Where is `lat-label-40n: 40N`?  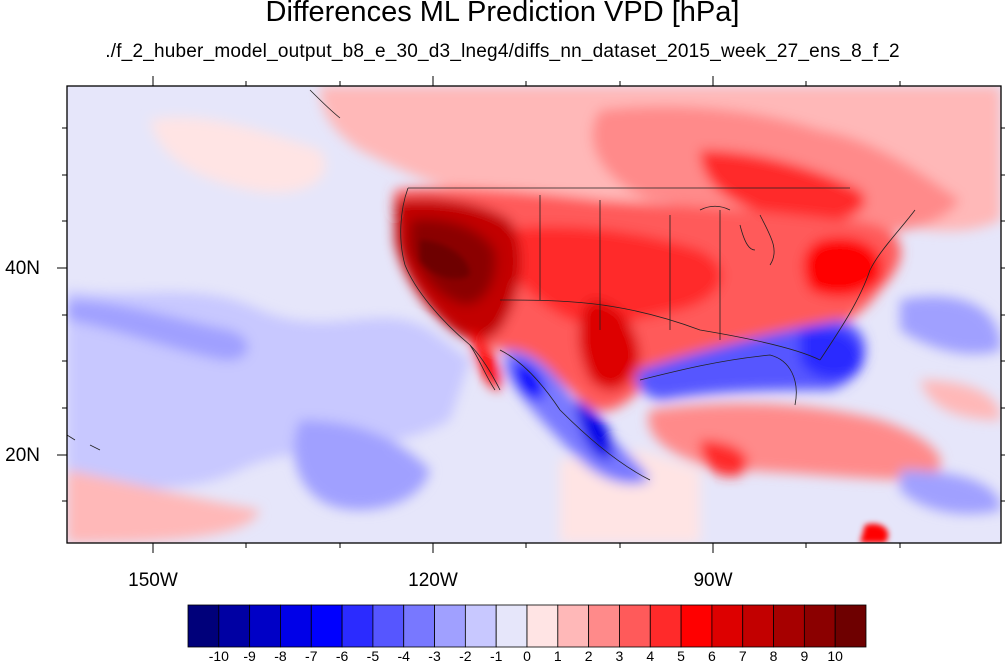
lat-label-40n: 40N is located at coordinates (22, 268).